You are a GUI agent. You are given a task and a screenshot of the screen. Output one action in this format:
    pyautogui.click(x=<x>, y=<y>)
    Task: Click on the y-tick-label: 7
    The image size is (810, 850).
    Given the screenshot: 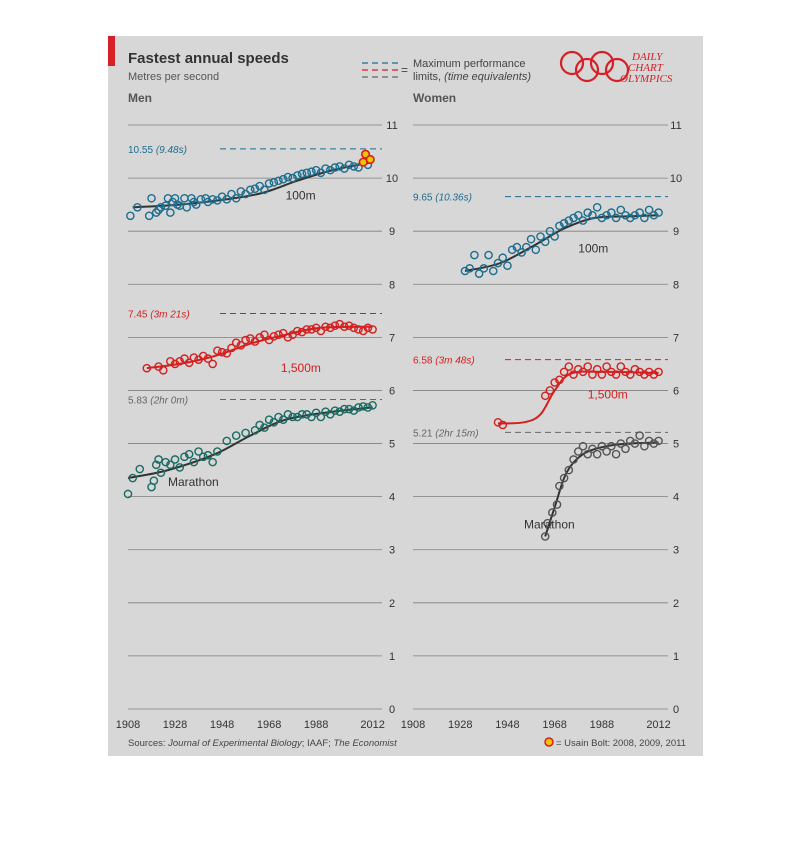 What is the action you would take?
    pyautogui.click(x=392, y=338)
    